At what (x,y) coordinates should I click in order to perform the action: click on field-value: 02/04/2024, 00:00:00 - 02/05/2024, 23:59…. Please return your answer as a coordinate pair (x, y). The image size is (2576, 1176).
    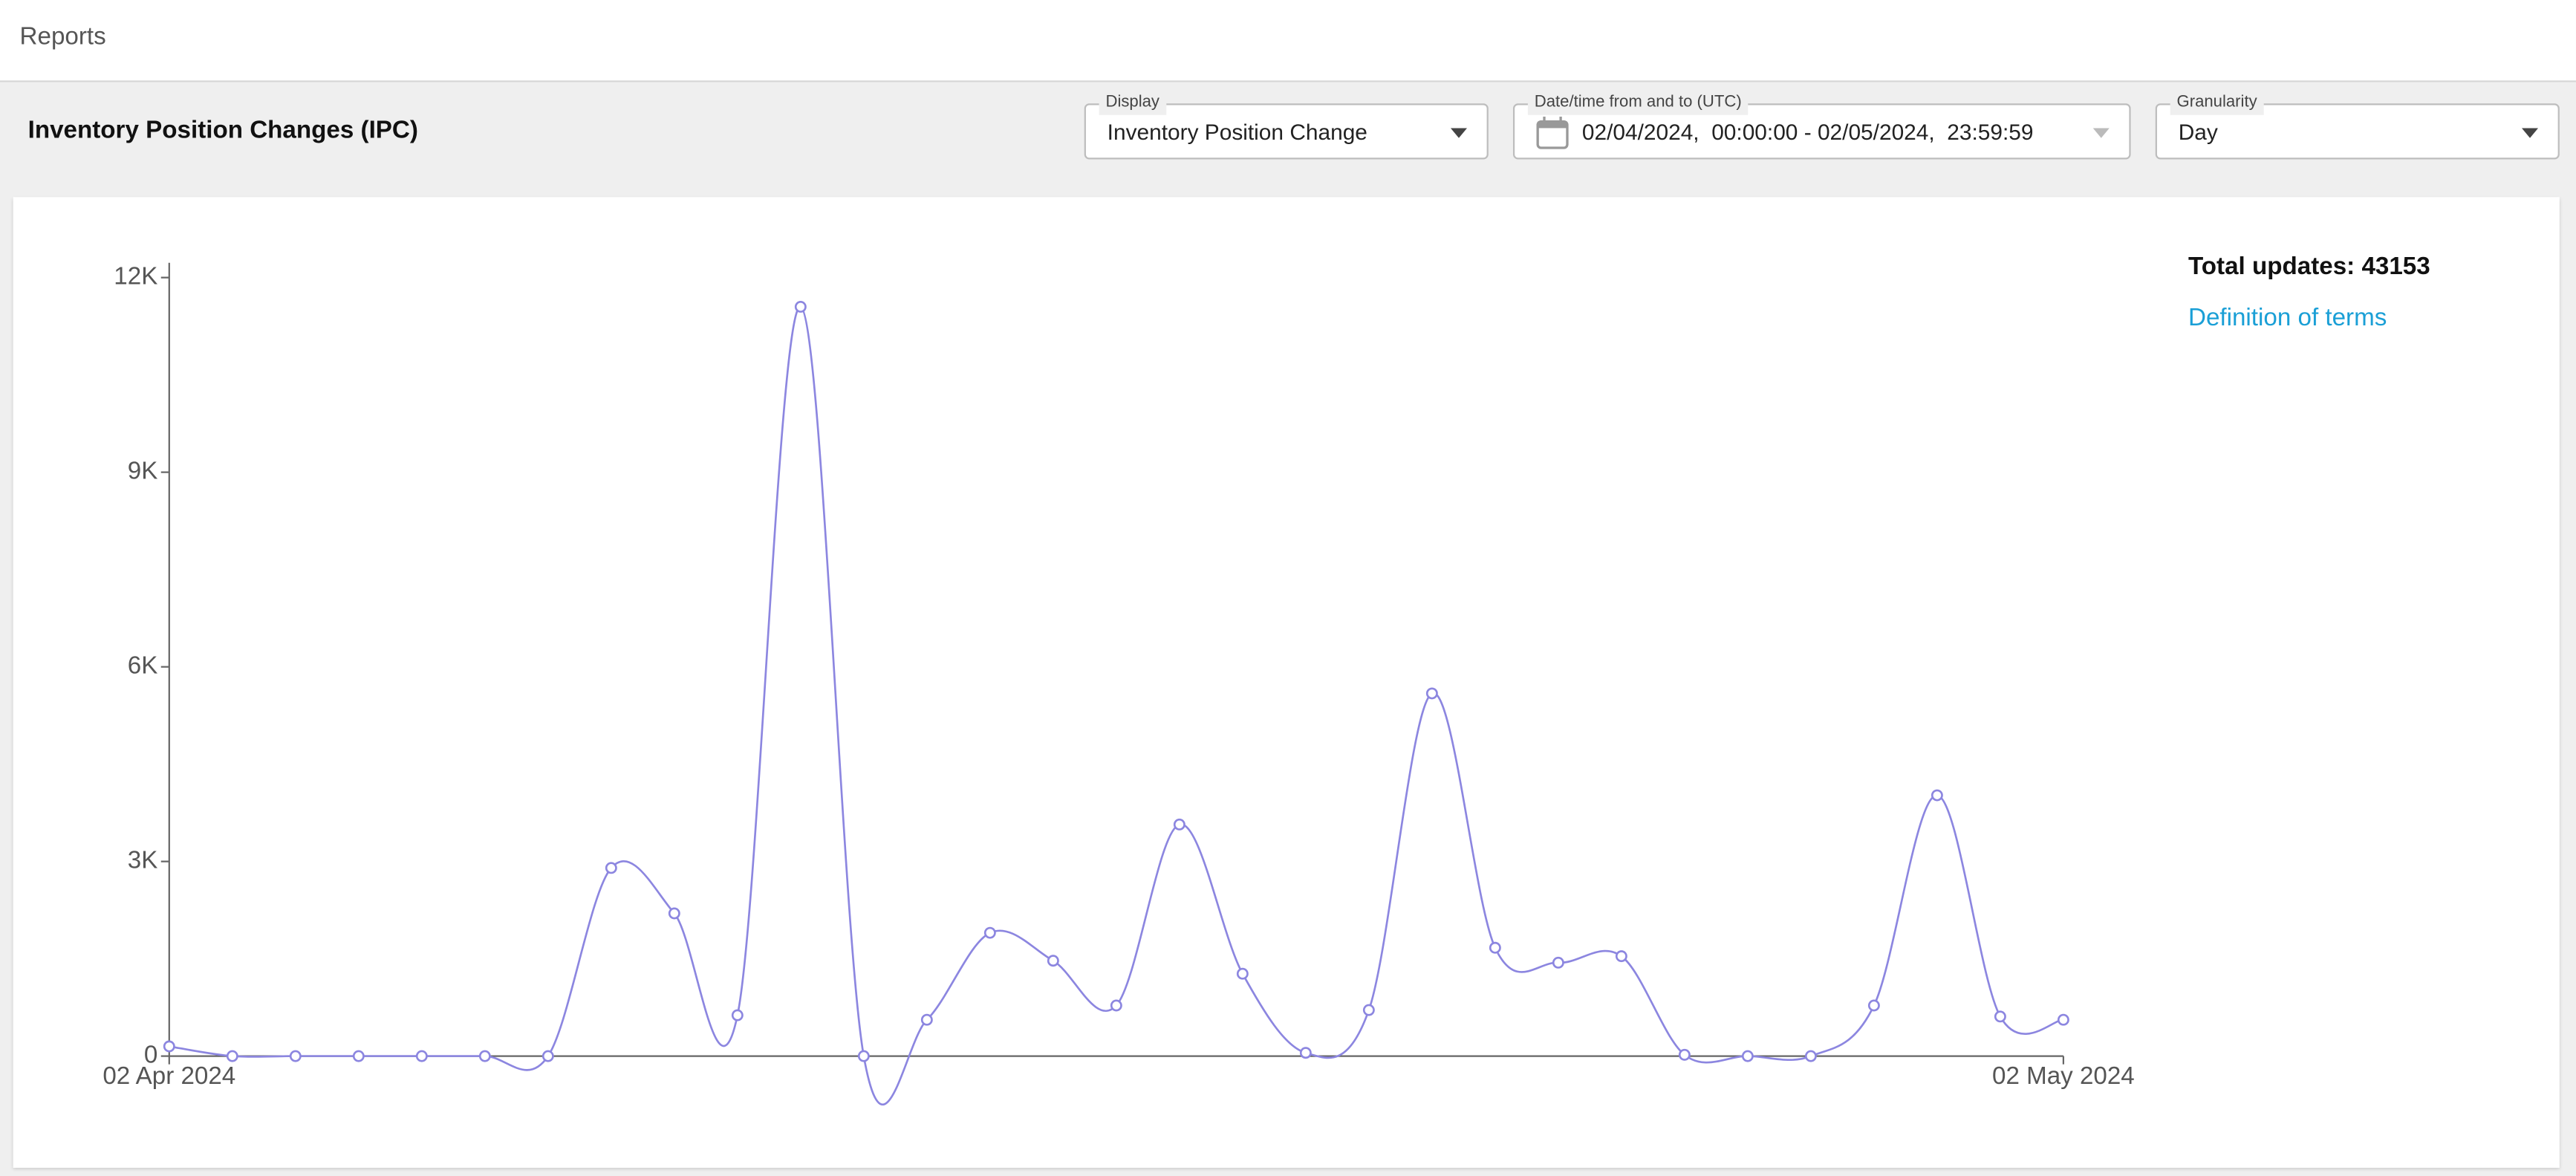
    Looking at the image, I should click on (1808, 132).